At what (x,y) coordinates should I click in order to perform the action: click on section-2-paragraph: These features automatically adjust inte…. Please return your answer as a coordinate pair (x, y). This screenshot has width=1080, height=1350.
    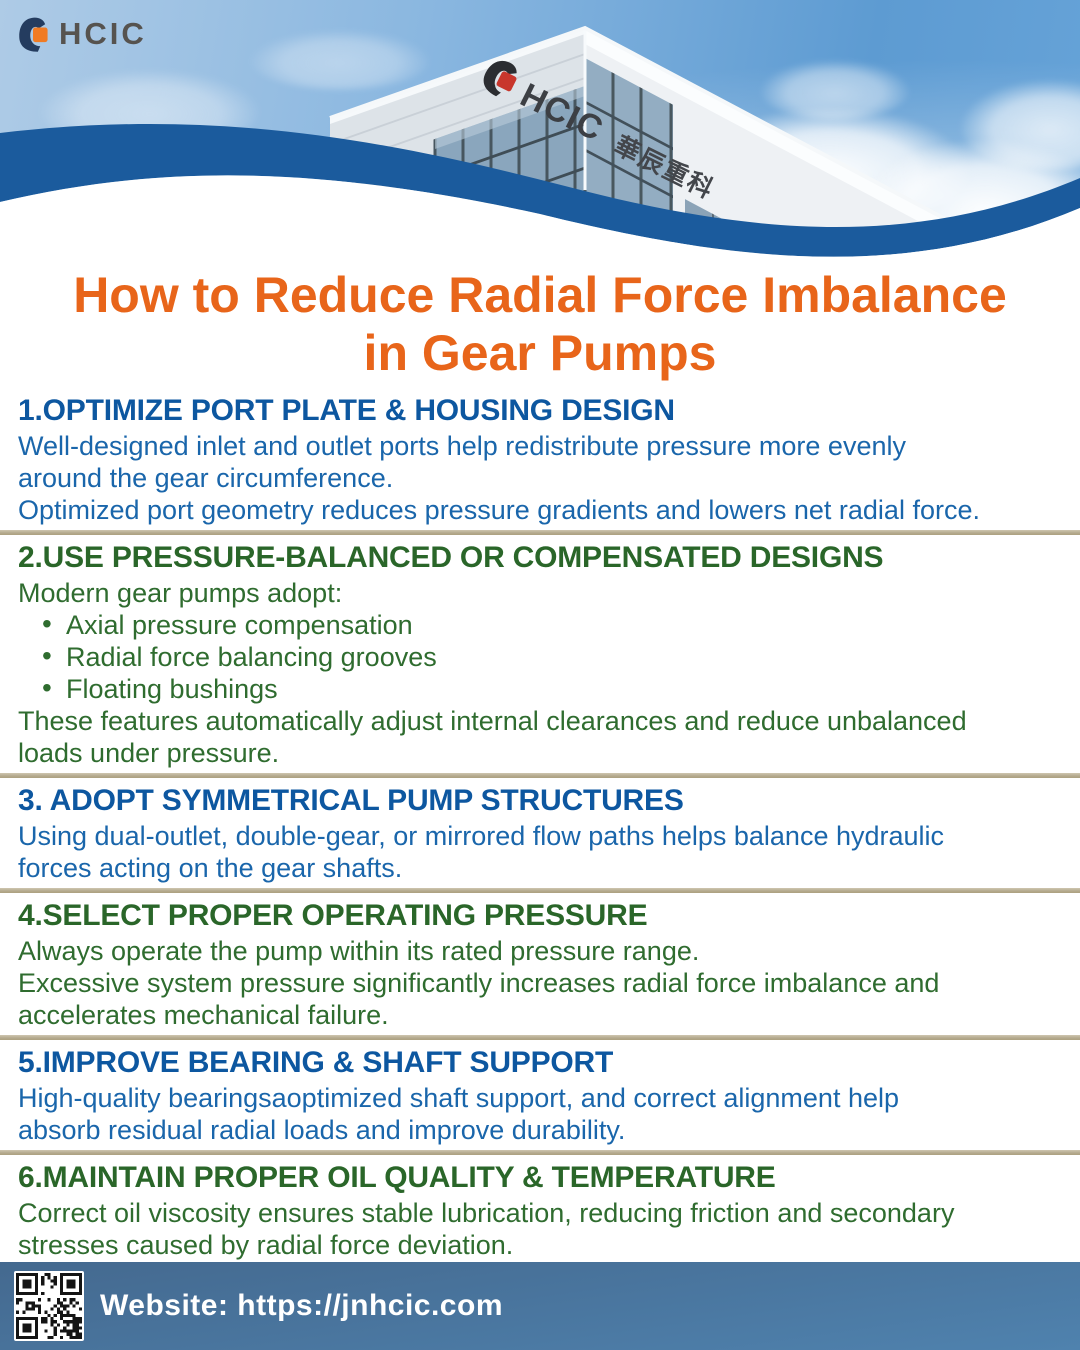
    Looking at the image, I should click on (492, 737).